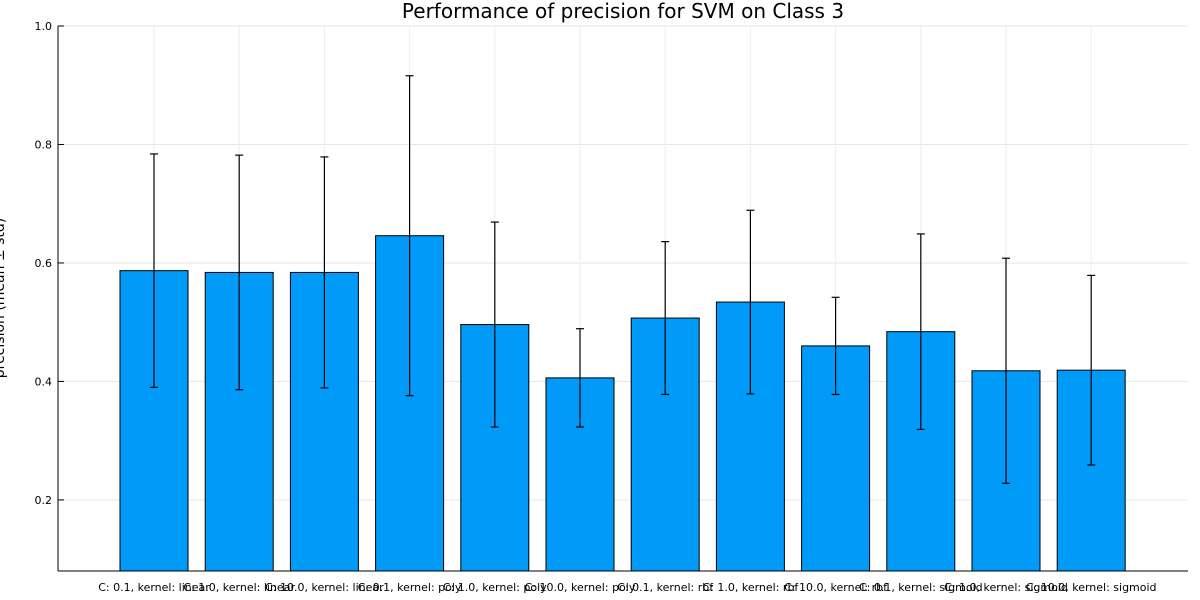  Describe the element at coordinates (44, 381) in the screenshot. I see `y-tick-label: 0.4` at that location.